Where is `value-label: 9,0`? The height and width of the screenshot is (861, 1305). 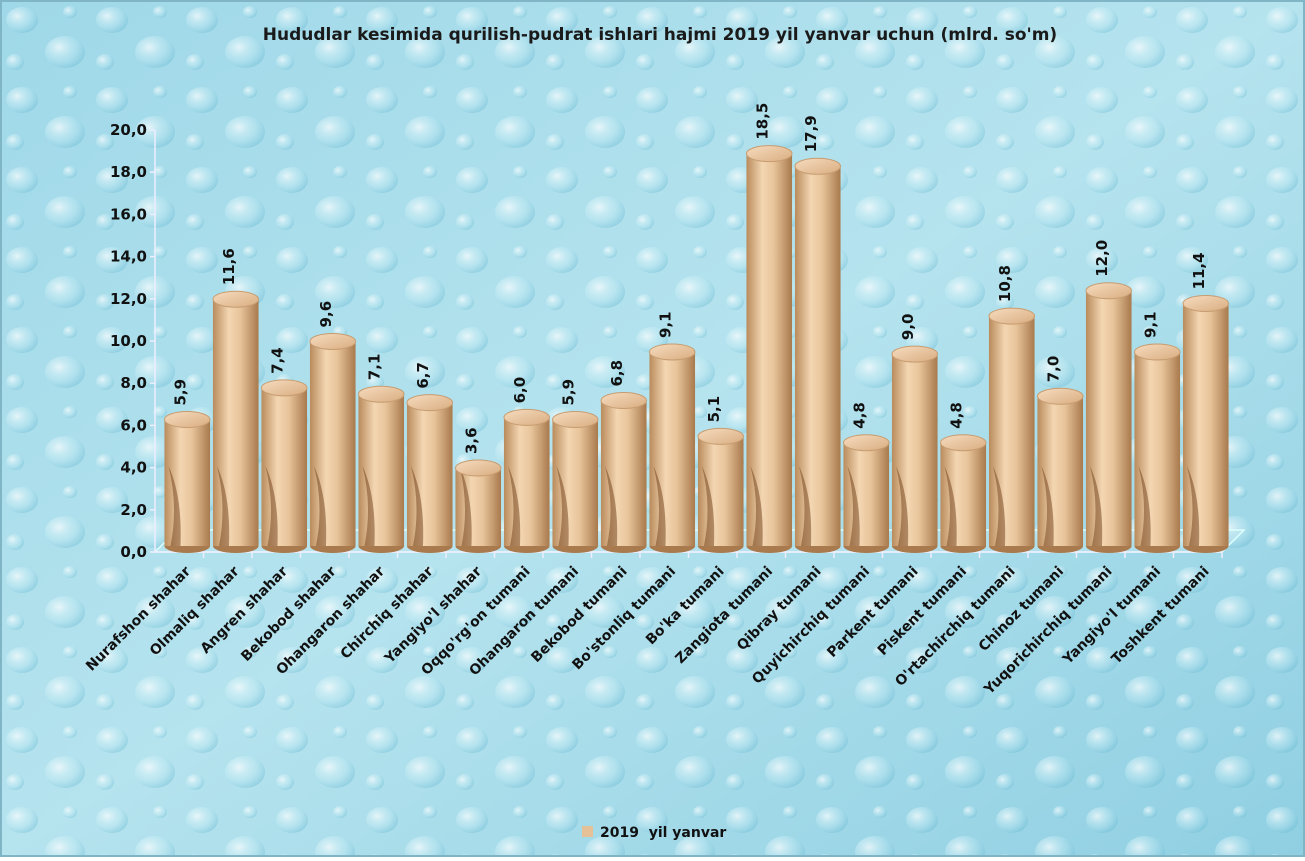
value-label: 9,0 is located at coordinates (908, 327).